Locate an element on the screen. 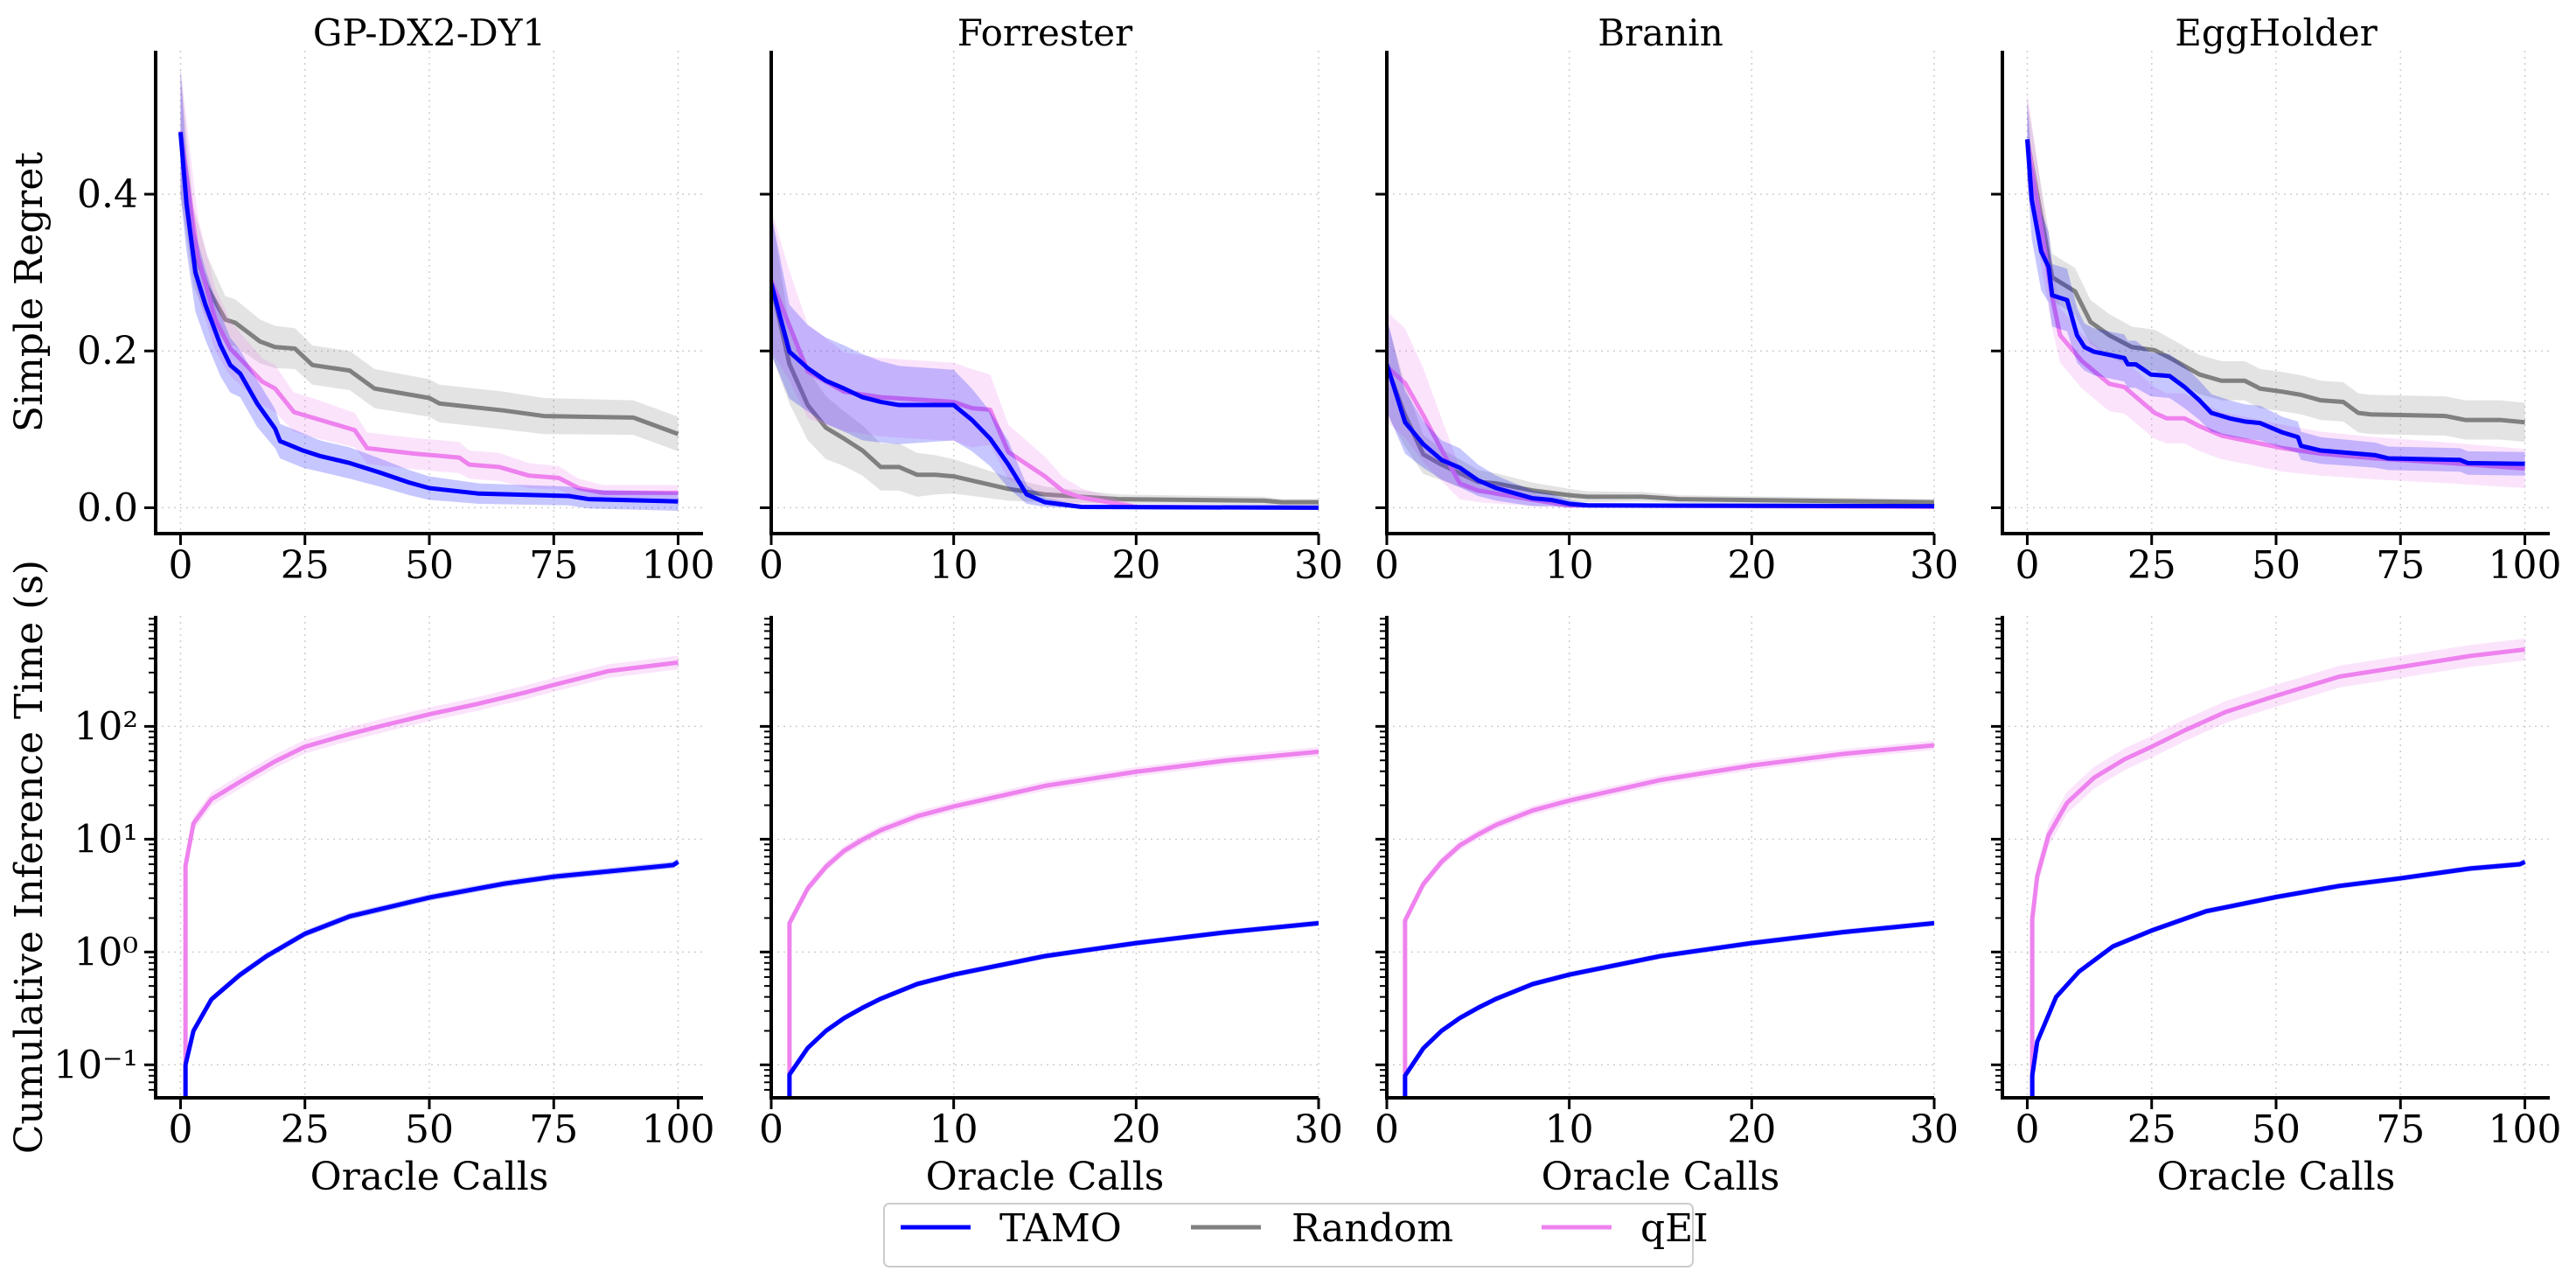 This screenshot has width=2576, height=1285. subplot-panel-5: 0 10 20 30 Oracle Calls is located at coordinates (1051, 907).